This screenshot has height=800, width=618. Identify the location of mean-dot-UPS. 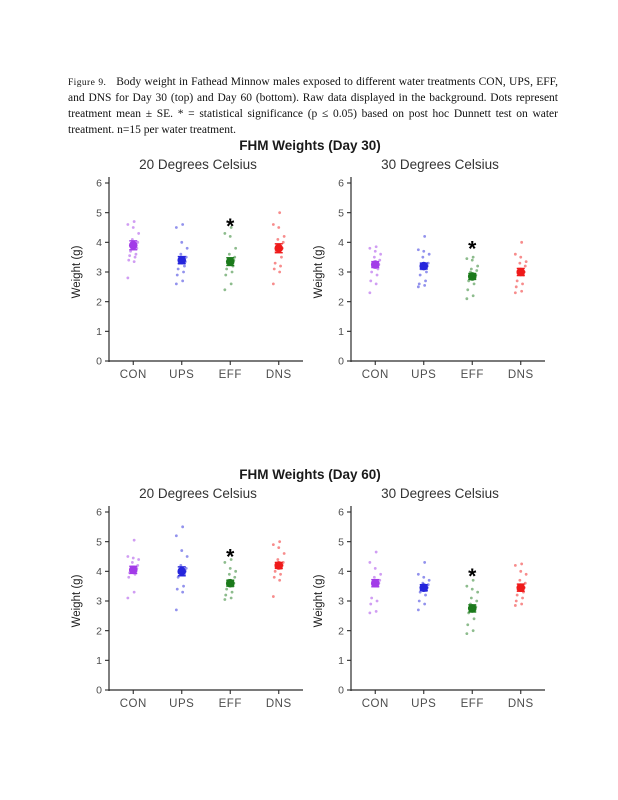
(182, 571).